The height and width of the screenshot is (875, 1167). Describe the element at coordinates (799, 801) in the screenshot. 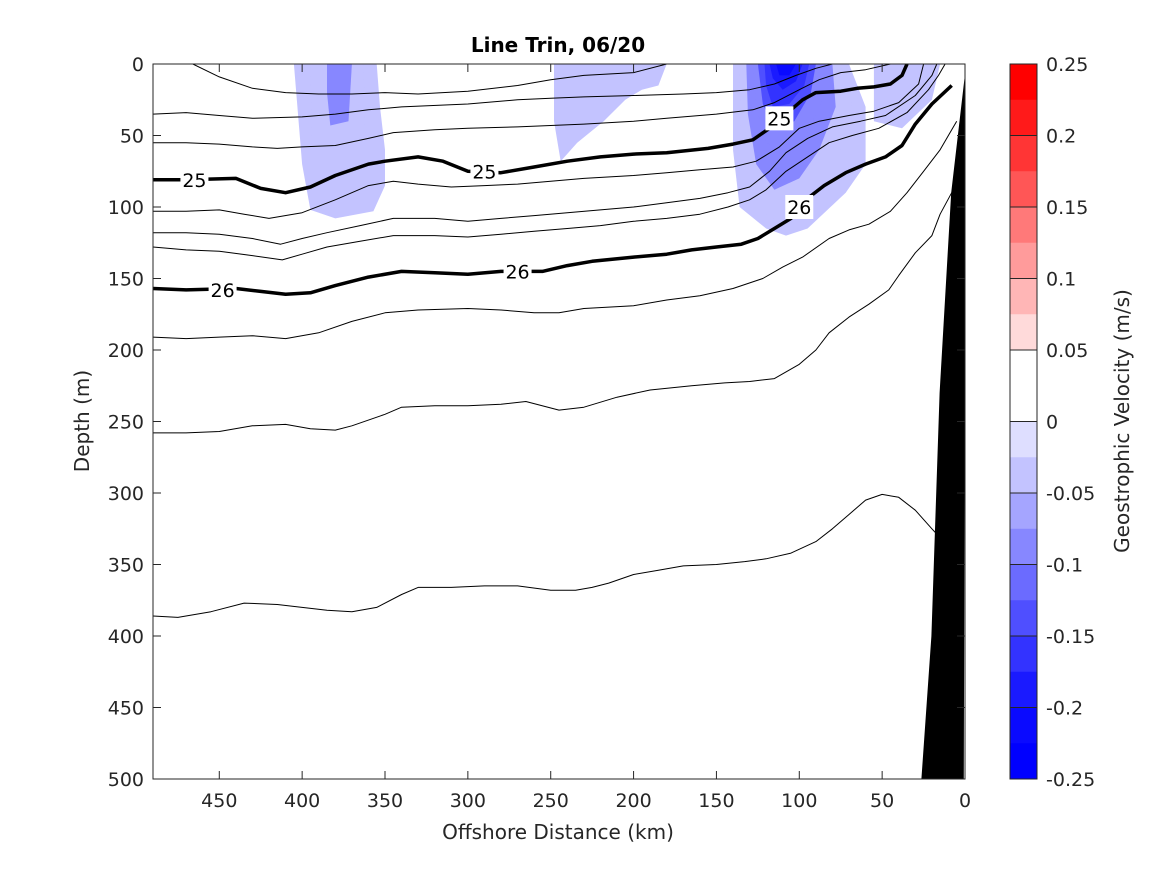

I see `x-tick-label: 100` at that location.